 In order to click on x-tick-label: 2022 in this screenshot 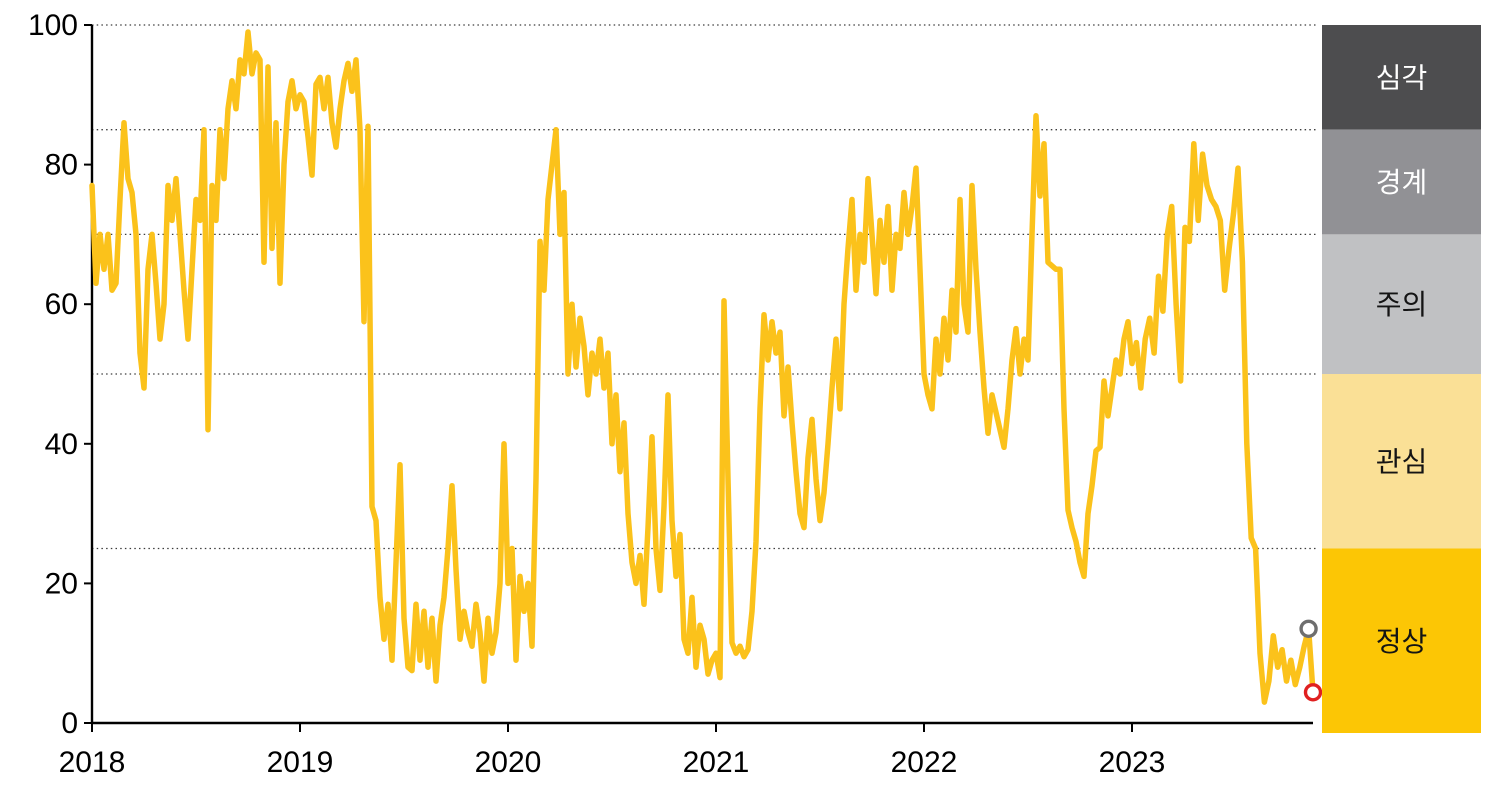, I will do `click(924, 762)`.